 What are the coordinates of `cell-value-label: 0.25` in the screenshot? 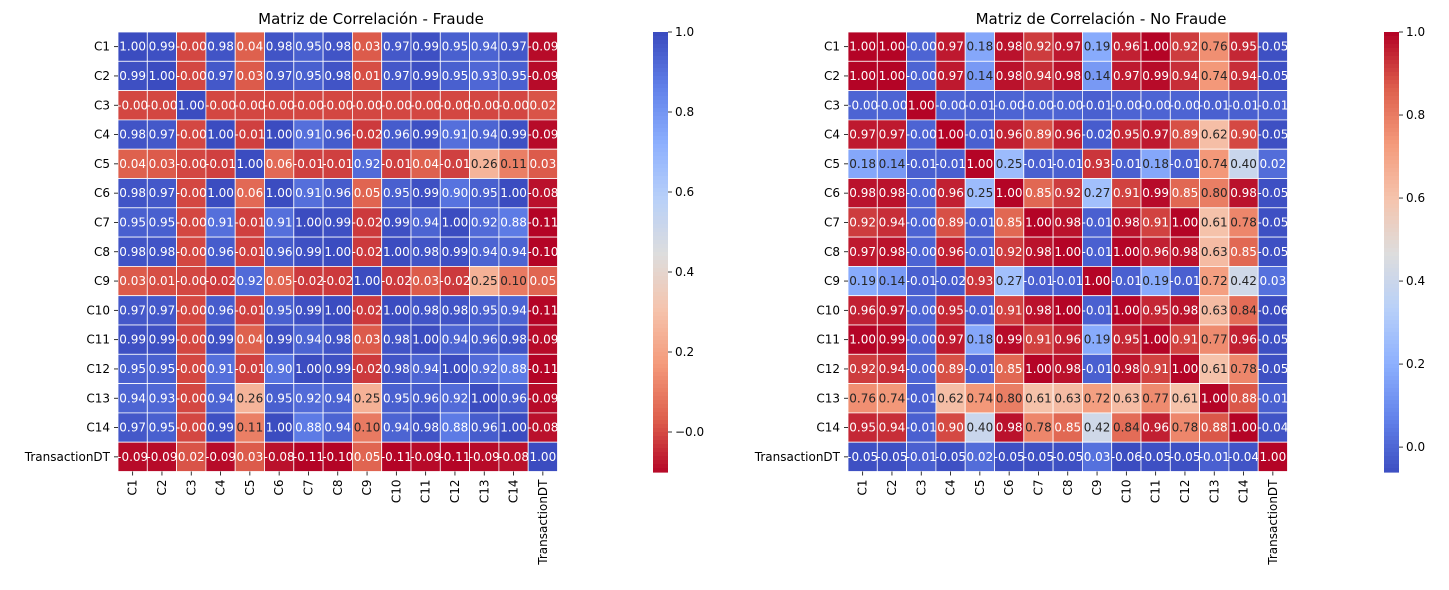 It's located at (1009, 164).